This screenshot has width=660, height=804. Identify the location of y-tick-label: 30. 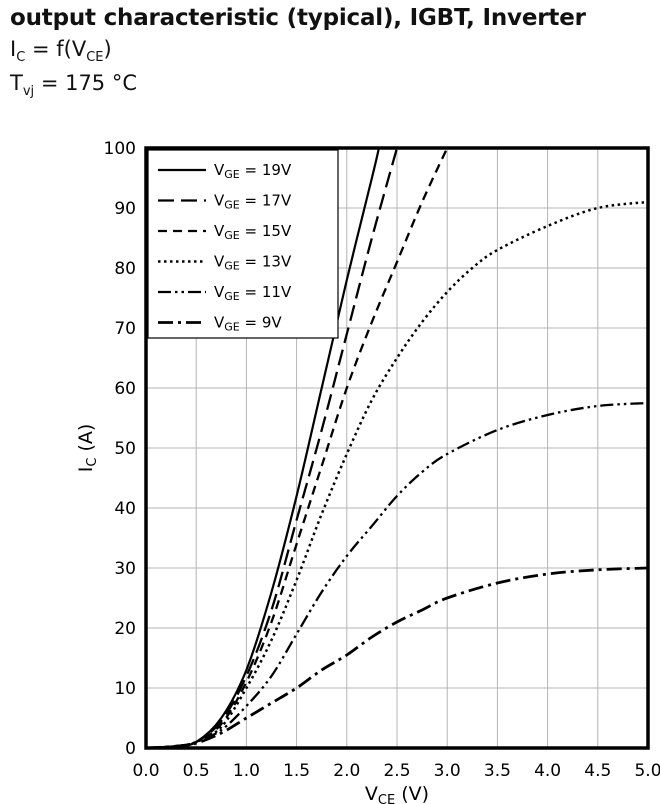
(125, 569).